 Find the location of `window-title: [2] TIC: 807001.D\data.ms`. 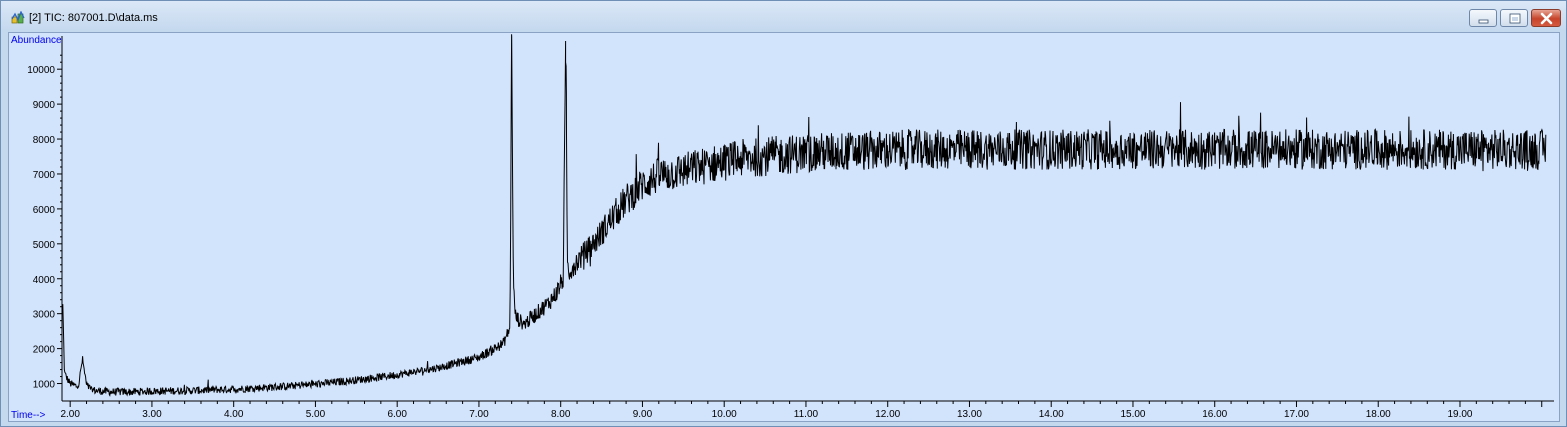

window-title: [2] TIC: 807001.D\data.ms is located at coordinates (93, 18).